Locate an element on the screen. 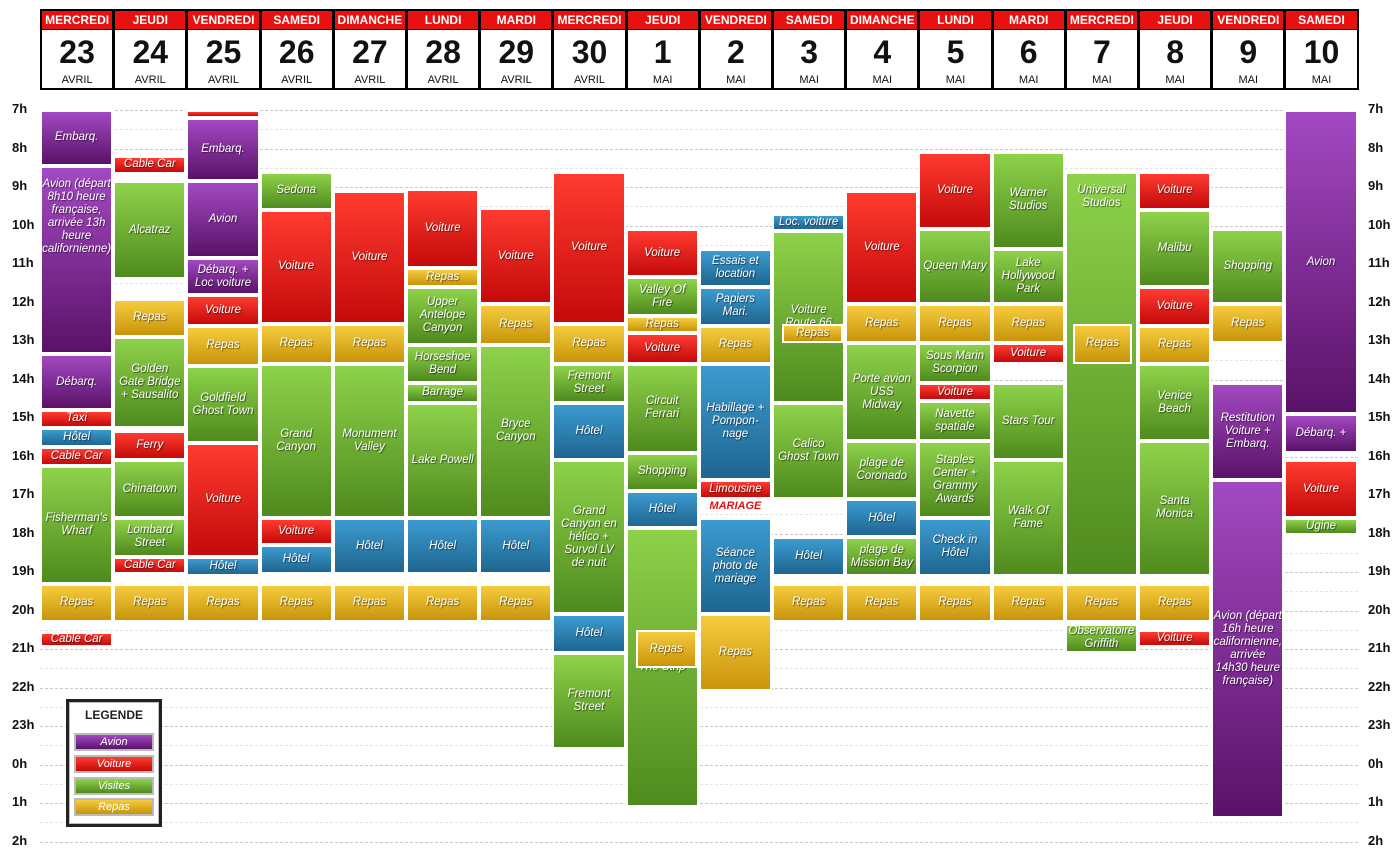 Image resolution: width=1397 pixels, height=858 pixels. event-visite: Stars Tour is located at coordinates (1028, 422).